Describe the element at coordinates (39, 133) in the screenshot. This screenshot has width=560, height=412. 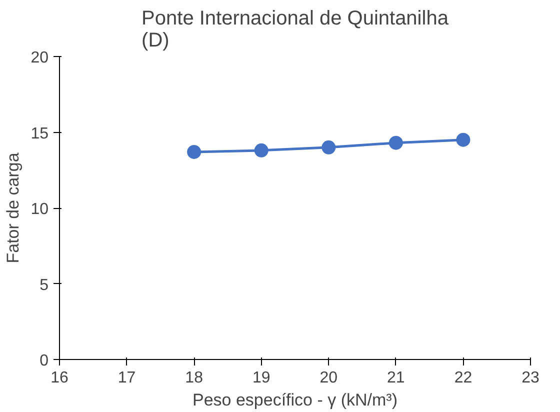
I see `y-tick-label: 15` at that location.